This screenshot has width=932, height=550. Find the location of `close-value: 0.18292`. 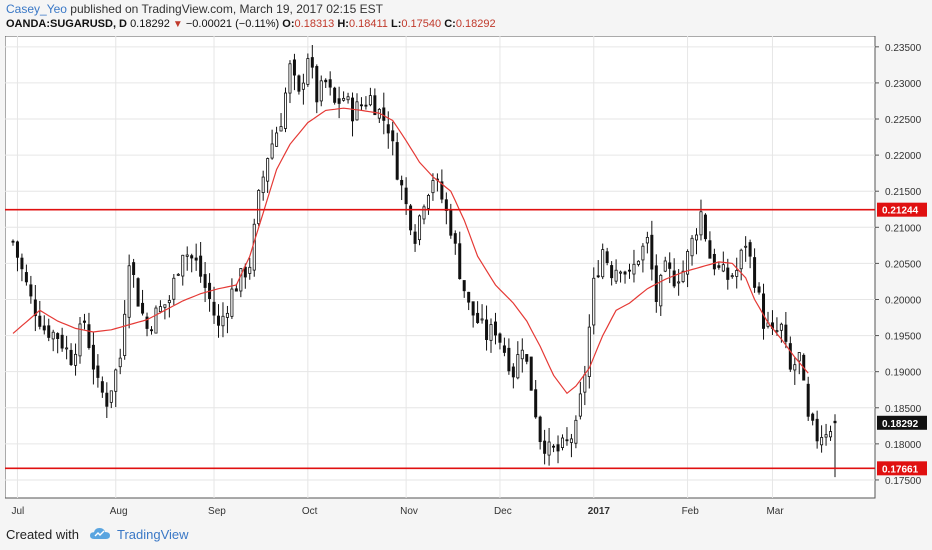

close-value: 0.18292 is located at coordinates (475, 24).